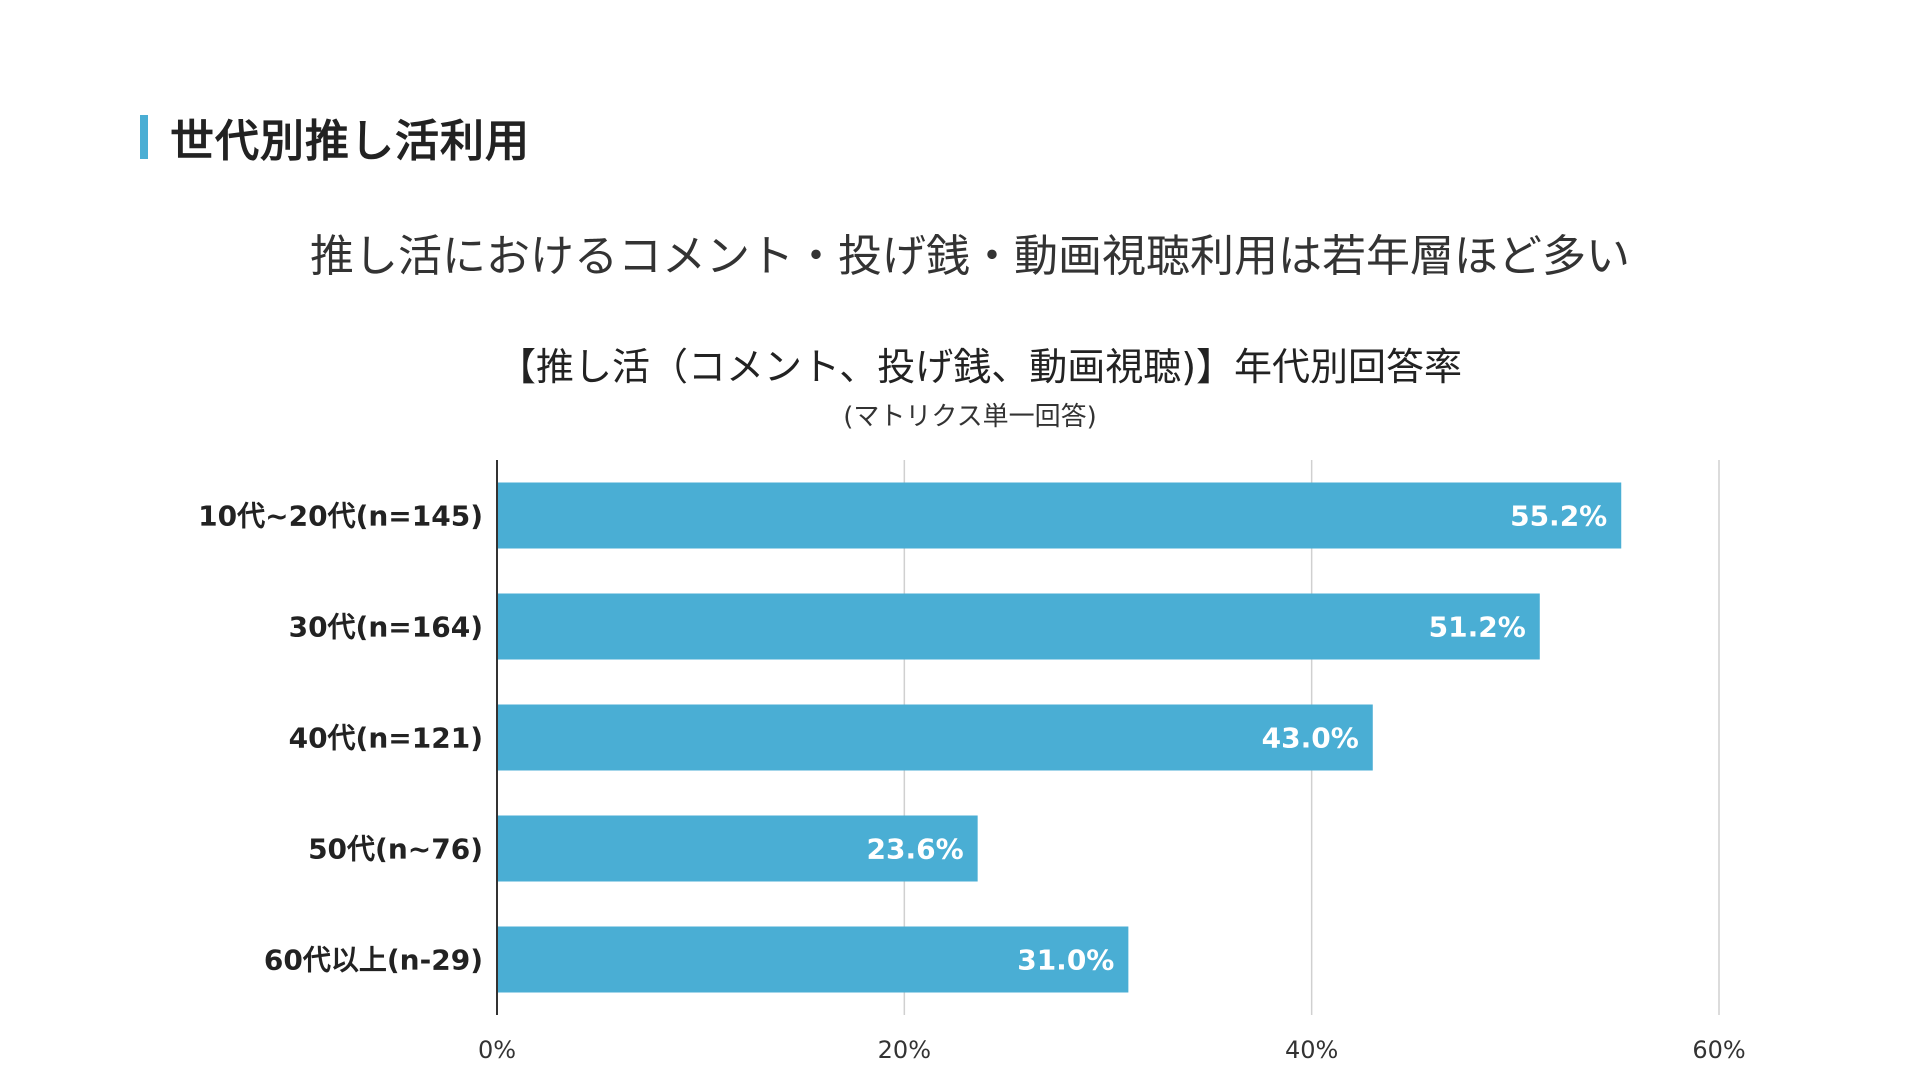  What do you see at coordinates (980, 367) in the screenshot?
I see `chart-title: 【推し活（コメント、投げ銭、動画視聴)】年代別回答率` at bounding box center [980, 367].